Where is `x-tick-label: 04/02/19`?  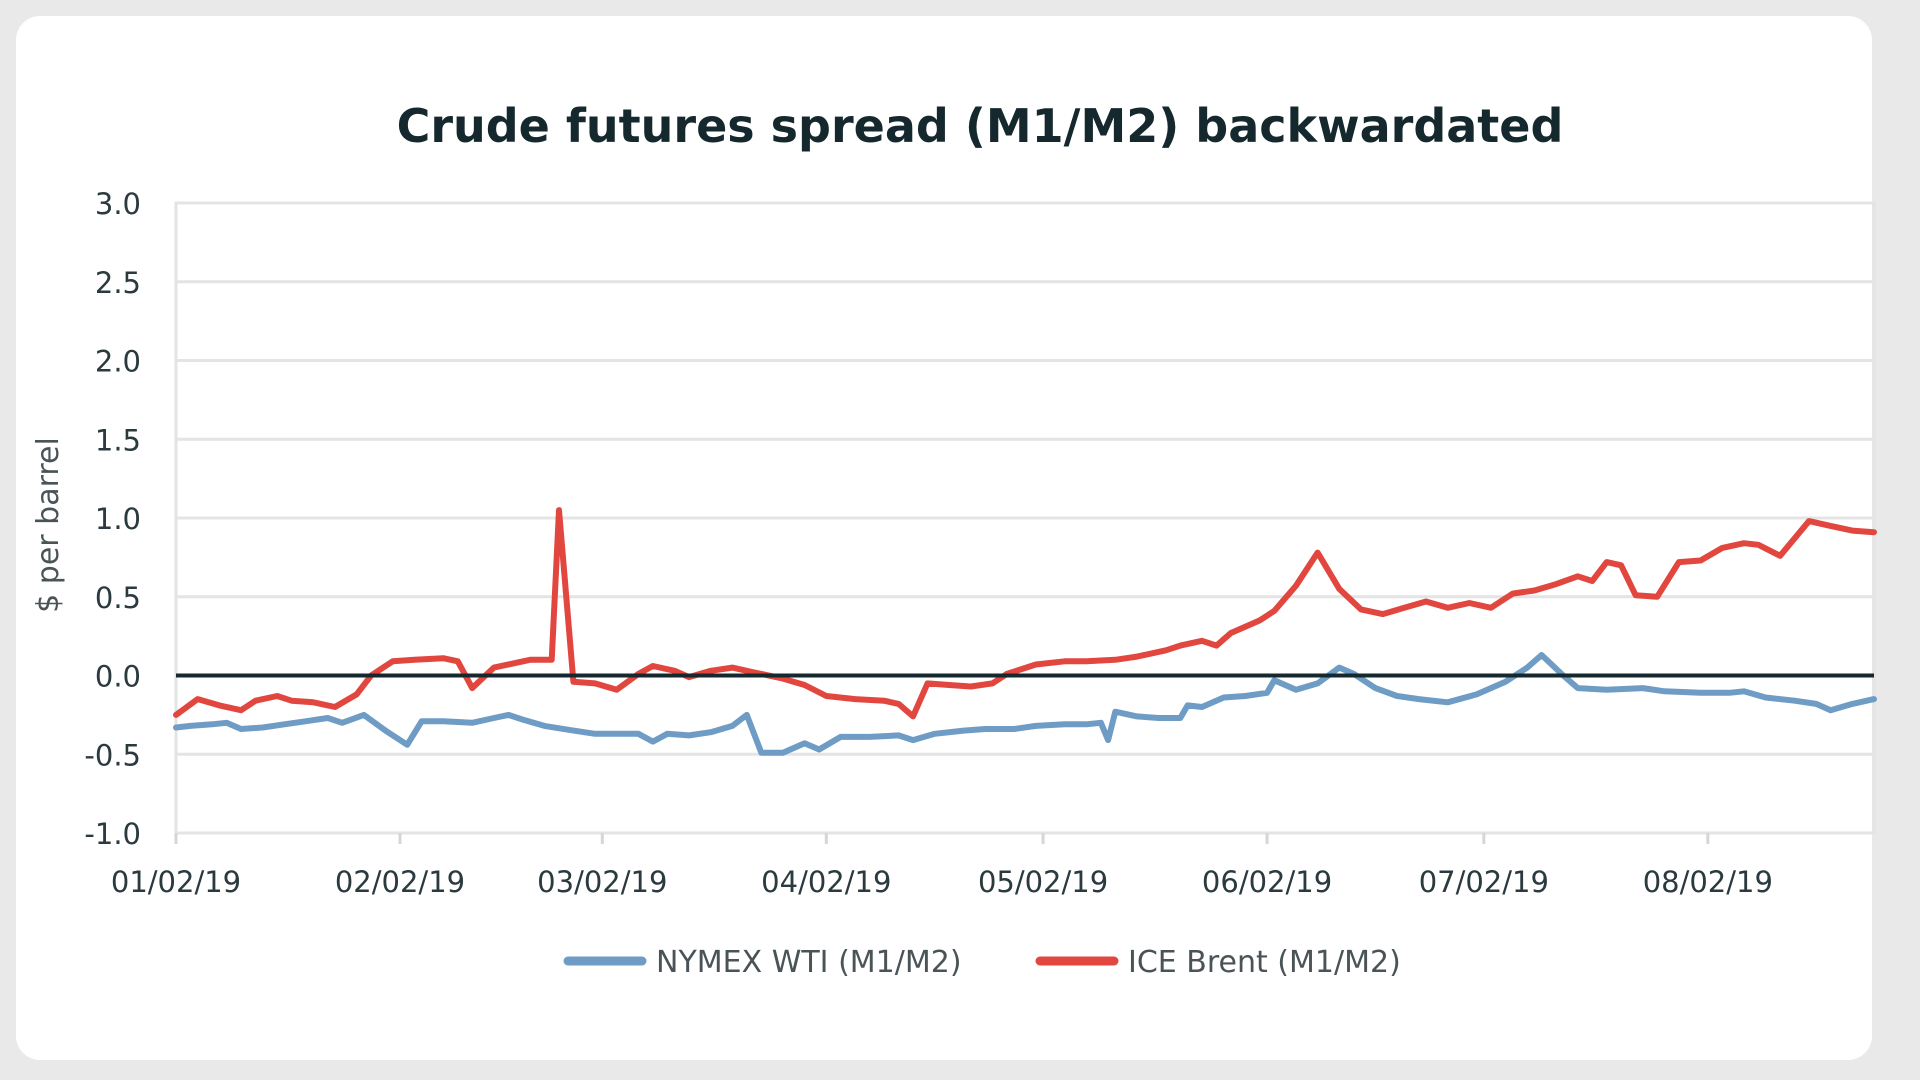 x-tick-label: 04/02/19 is located at coordinates (826, 882).